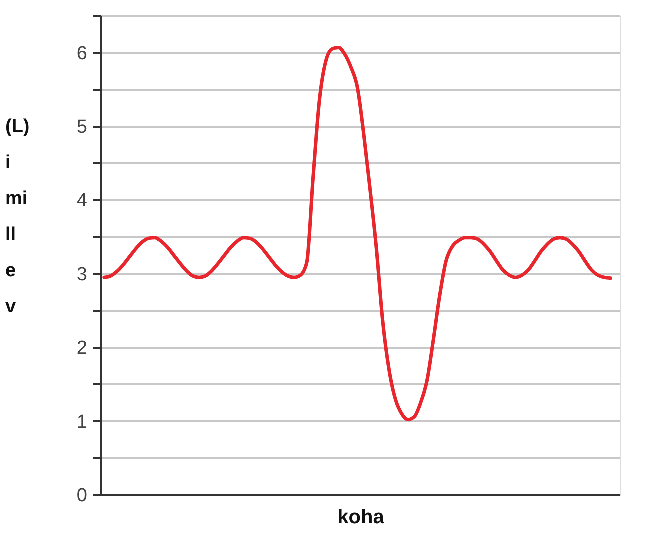 The image size is (647, 536). What do you see at coordinates (82, 127) in the screenshot?
I see `y-tick-label: 5` at bounding box center [82, 127].